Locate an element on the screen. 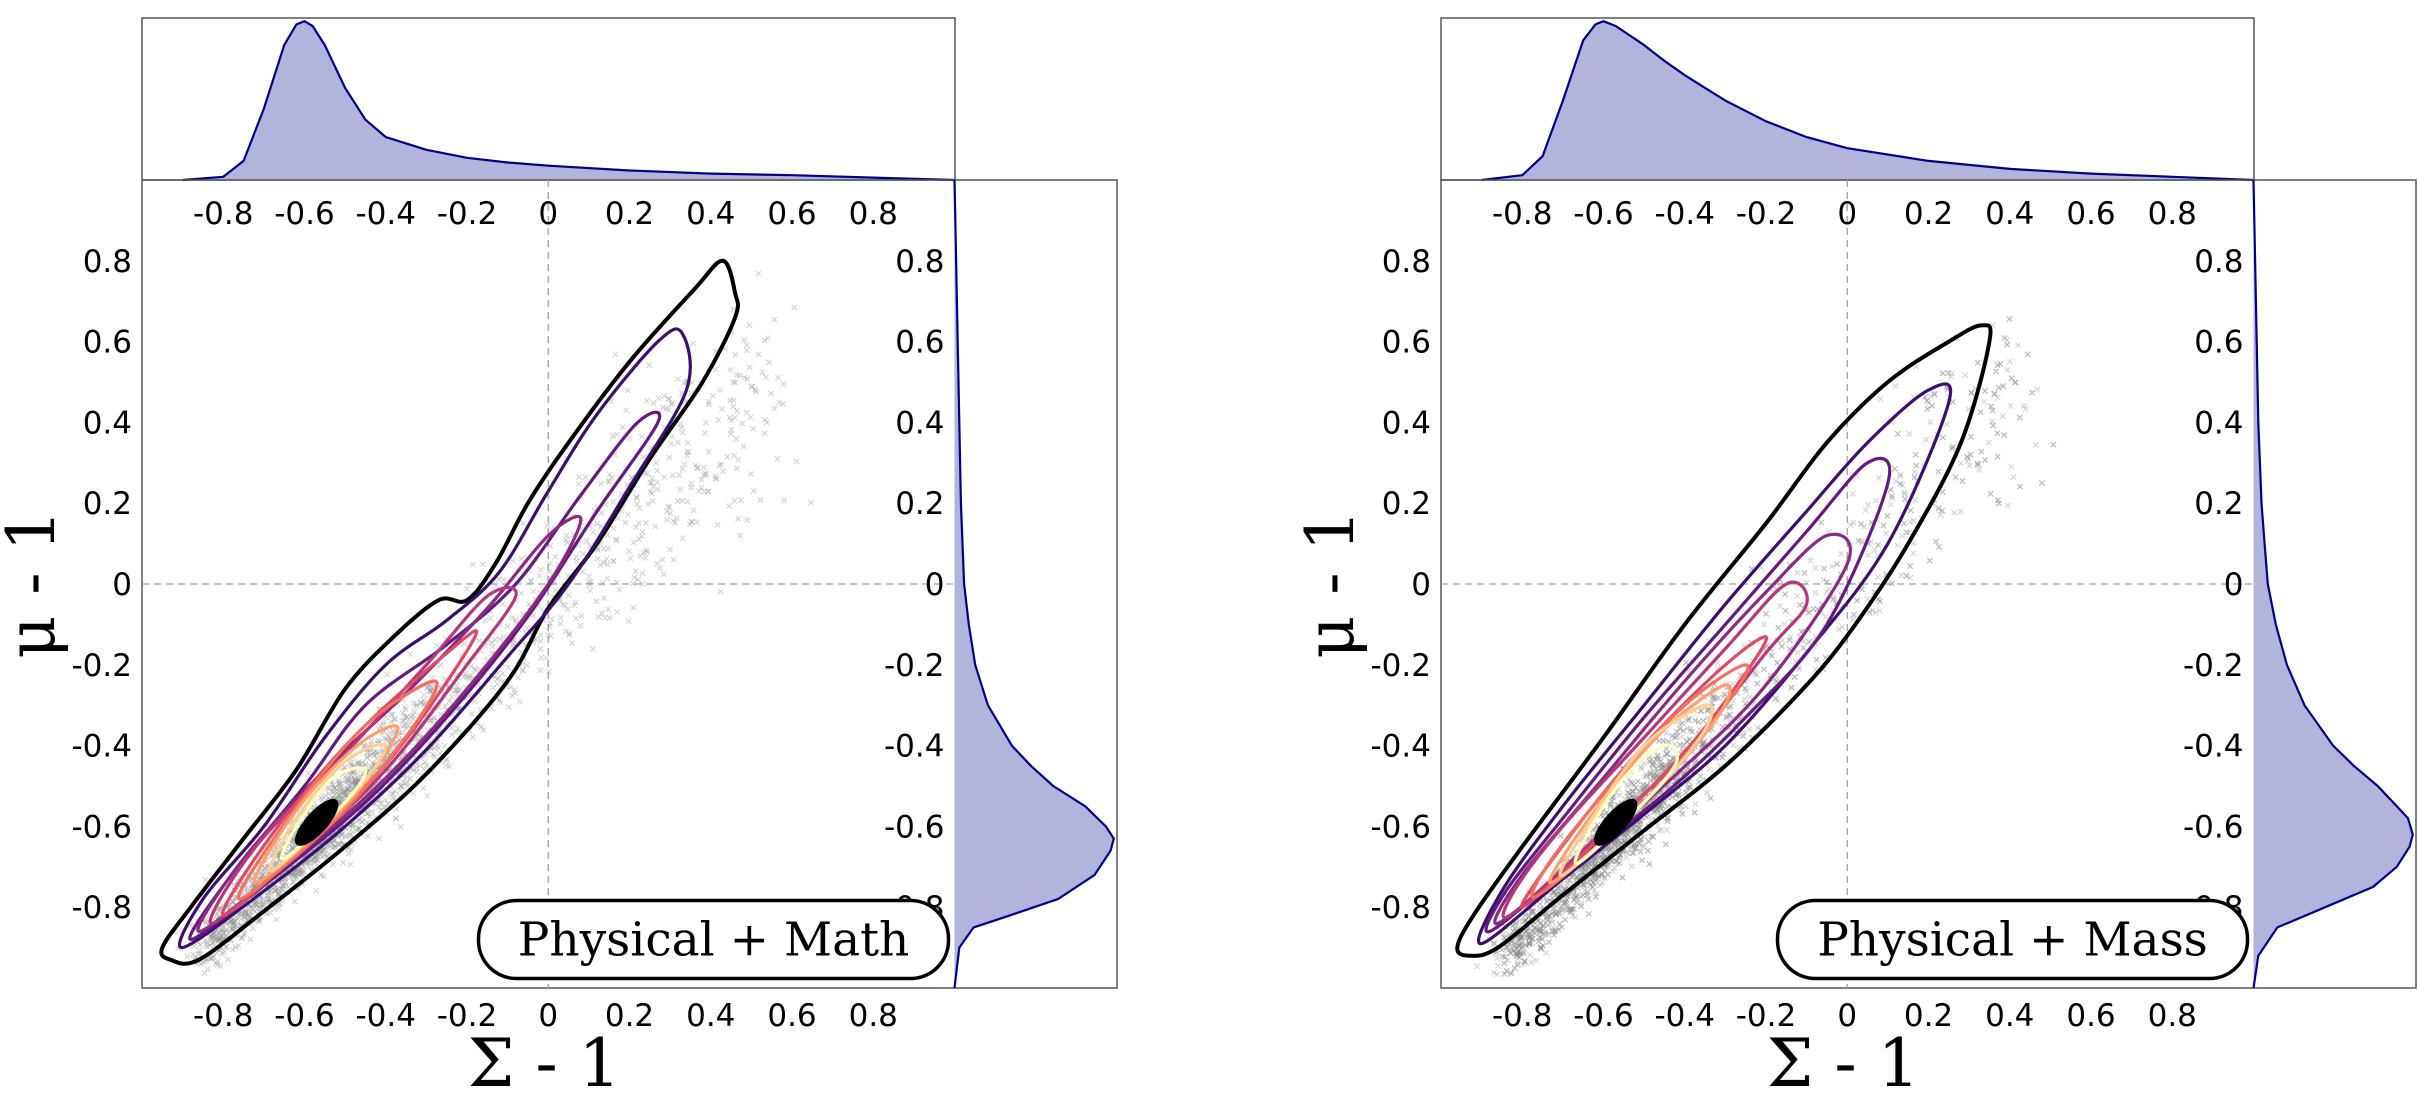  y-tick-label-right: -0.4 is located at coordinates (2213, 747).